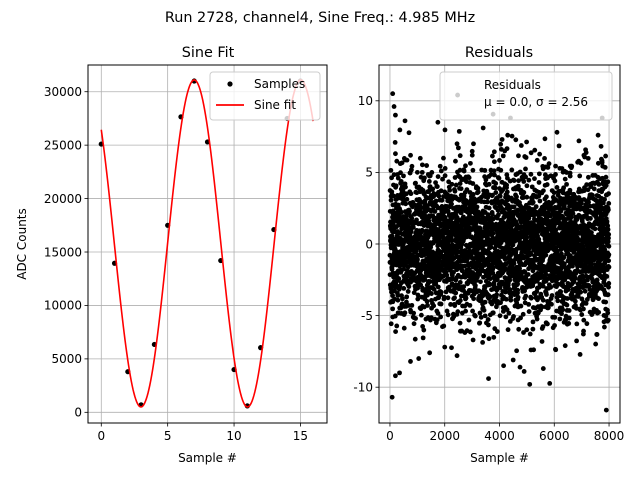  What do you see at coordinates (499, 458) in the screenshot?
I see `residuals-xlabel: Sample #` at bounding box center [499, 458].